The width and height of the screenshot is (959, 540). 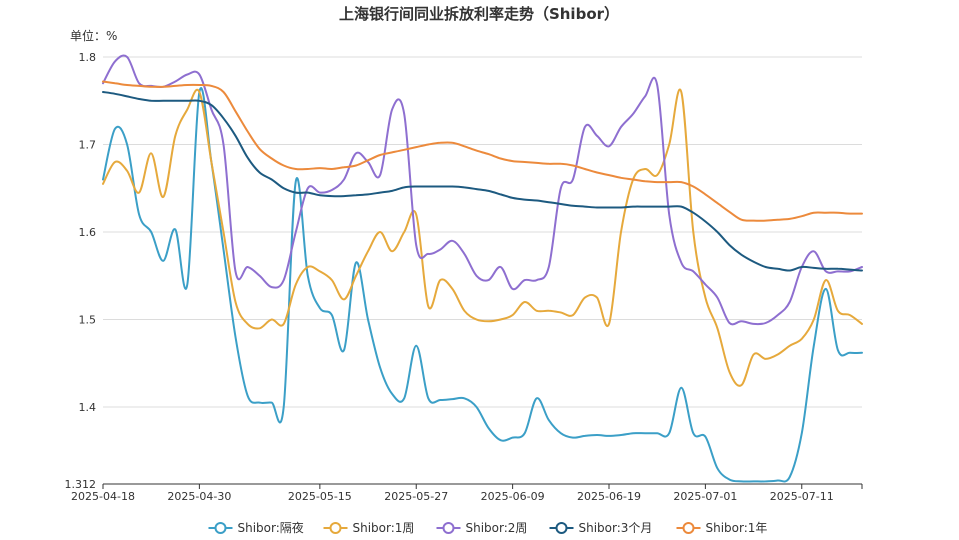 What do you see at coordinates (705, 496) in the screenshot?
I see `x-tick-label: 2025-07-01` at bounding box center [705, 496].